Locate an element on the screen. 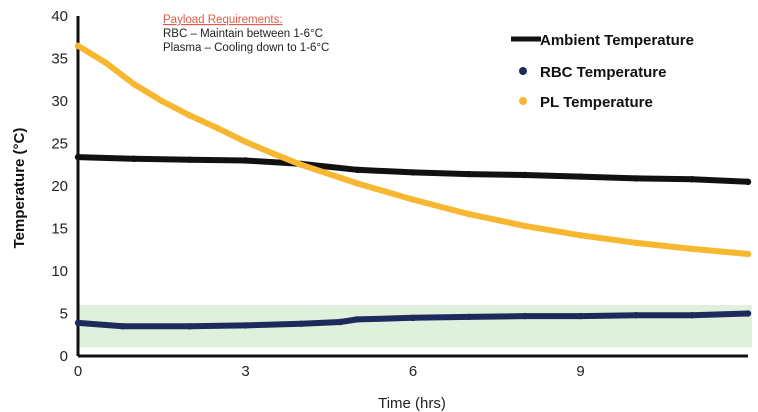 The width and height of the screenshot is (758, 412). legend-label-rbc: RBC Temperature is located at coordinates (603, 72).